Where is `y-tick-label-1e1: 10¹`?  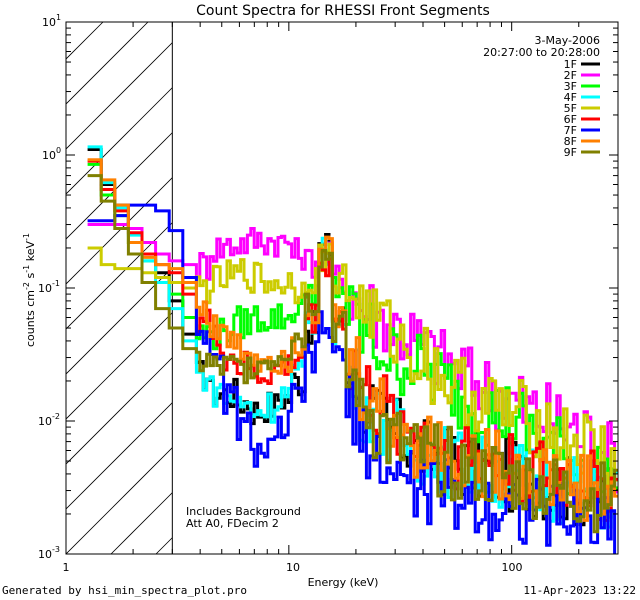 y-tick-label-1e1: 10¹ is located at coordinates (51, 21).